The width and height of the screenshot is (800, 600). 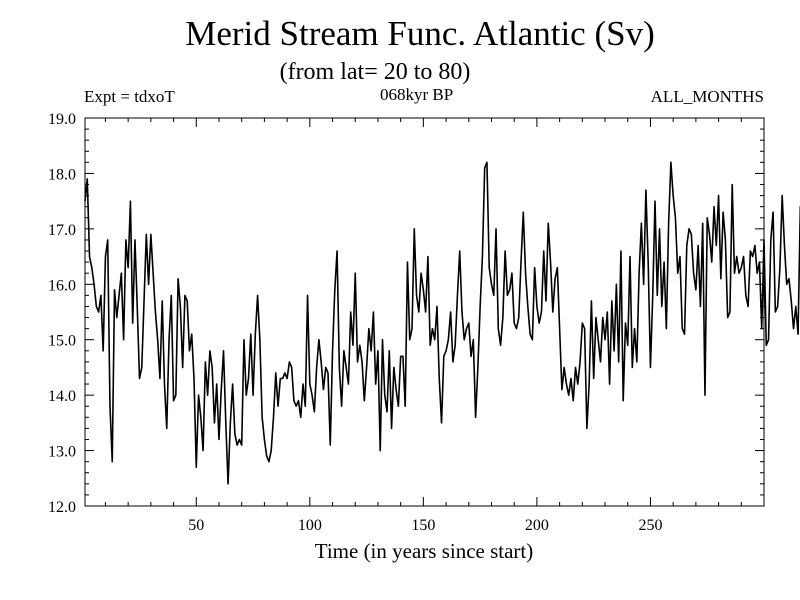 What do you see at coordinates (62, 119) in the screenshot?
I see `y-tick-label: 19.0` at bounding box center [62, 119].